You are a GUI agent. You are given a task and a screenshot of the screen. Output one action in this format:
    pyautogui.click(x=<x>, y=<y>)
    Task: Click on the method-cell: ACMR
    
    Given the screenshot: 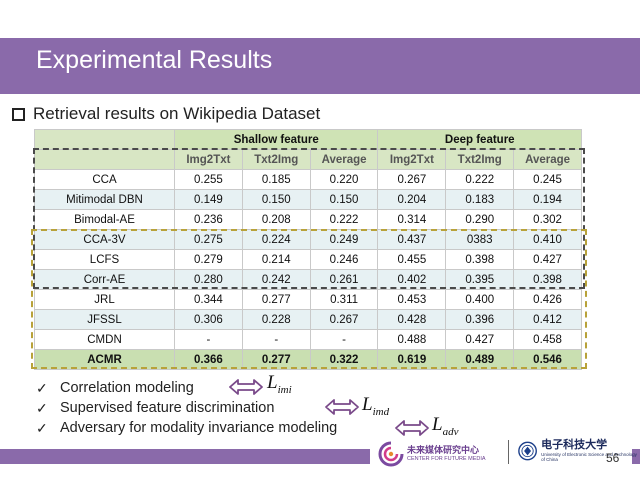 What is the action you would take?
    pyautogui.click(x=104, y=359)
    